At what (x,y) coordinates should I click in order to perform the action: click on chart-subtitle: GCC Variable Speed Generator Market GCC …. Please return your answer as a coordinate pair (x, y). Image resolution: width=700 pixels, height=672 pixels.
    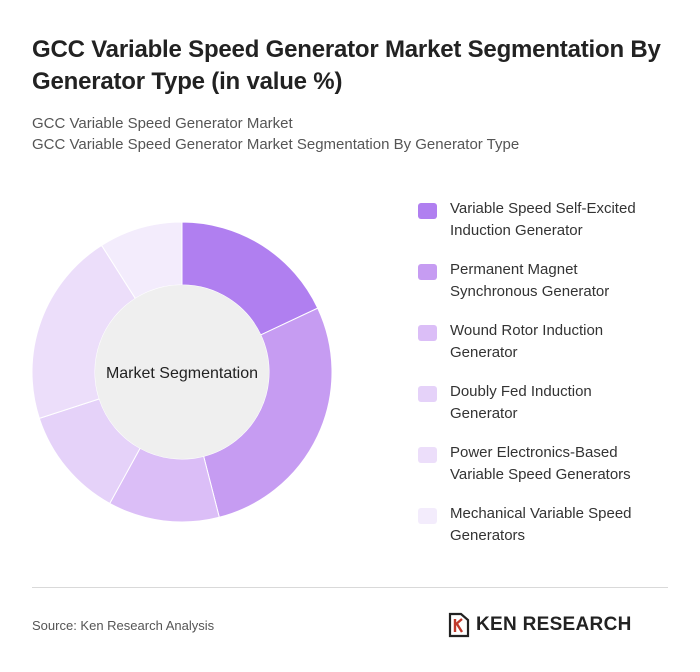
    Looking at the image, I should click on (352, 134).